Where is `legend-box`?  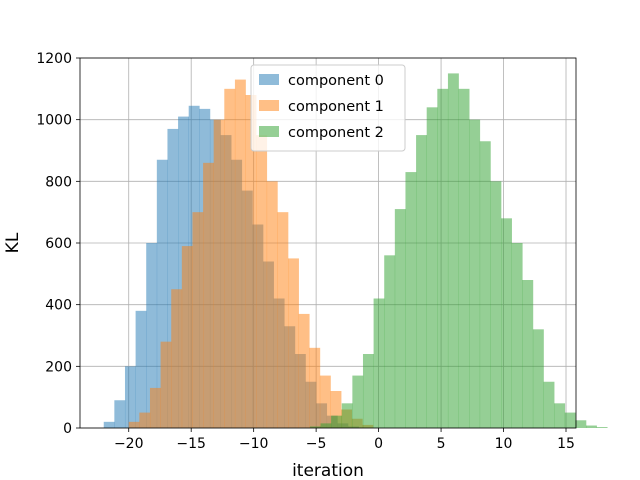 legend-box is located at coordinates (328, 108).